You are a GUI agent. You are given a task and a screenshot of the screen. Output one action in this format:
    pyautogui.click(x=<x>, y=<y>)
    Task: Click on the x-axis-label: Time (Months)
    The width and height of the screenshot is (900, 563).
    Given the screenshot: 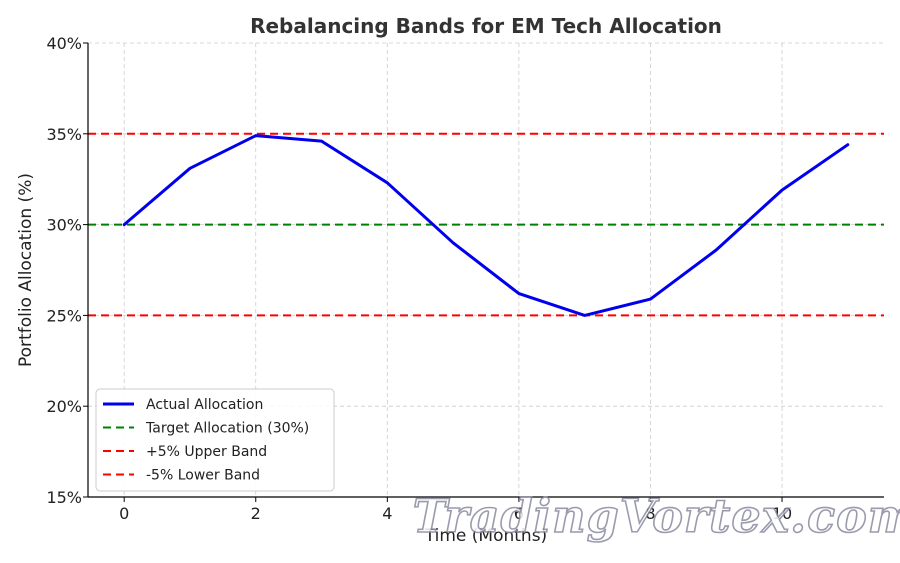 What is the action you would take?
    pyautogui.click(x=485, y=536)
    